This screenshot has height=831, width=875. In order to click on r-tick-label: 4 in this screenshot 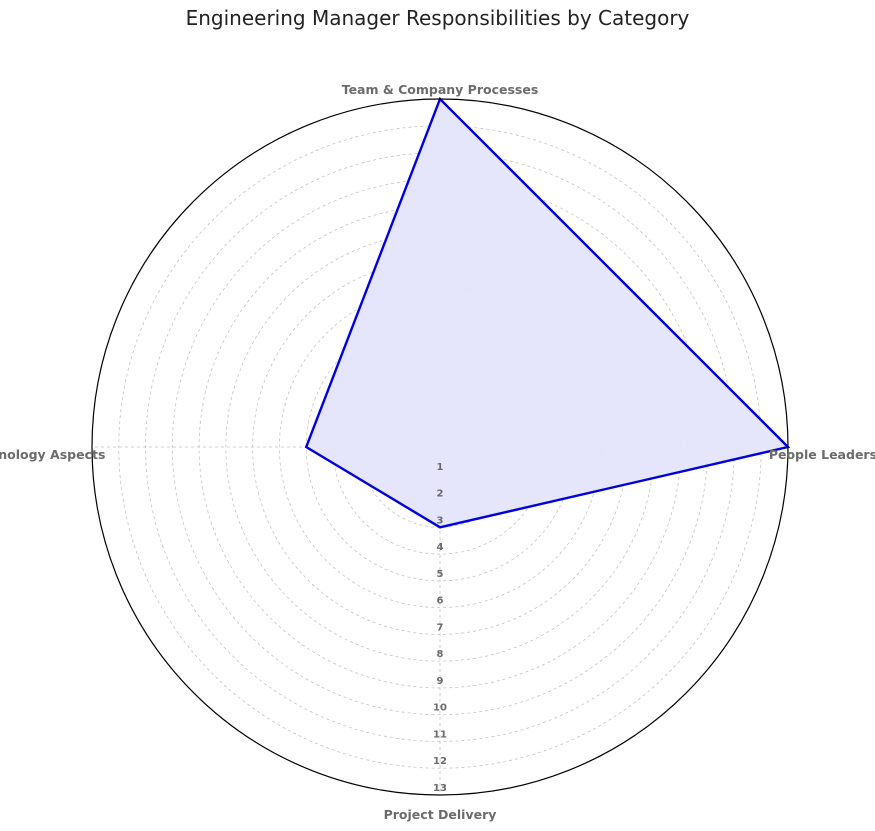, I will do `click(440, 547)`.